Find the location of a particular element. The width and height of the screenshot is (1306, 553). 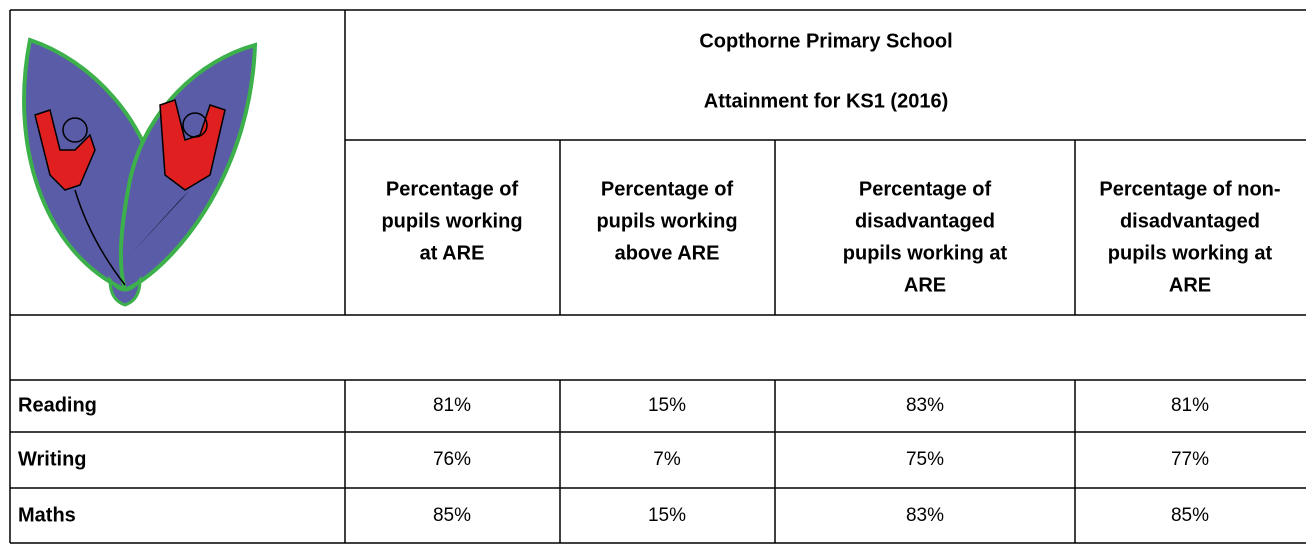

column-header: Percentage of non- is located at coordinates (1189, 189).